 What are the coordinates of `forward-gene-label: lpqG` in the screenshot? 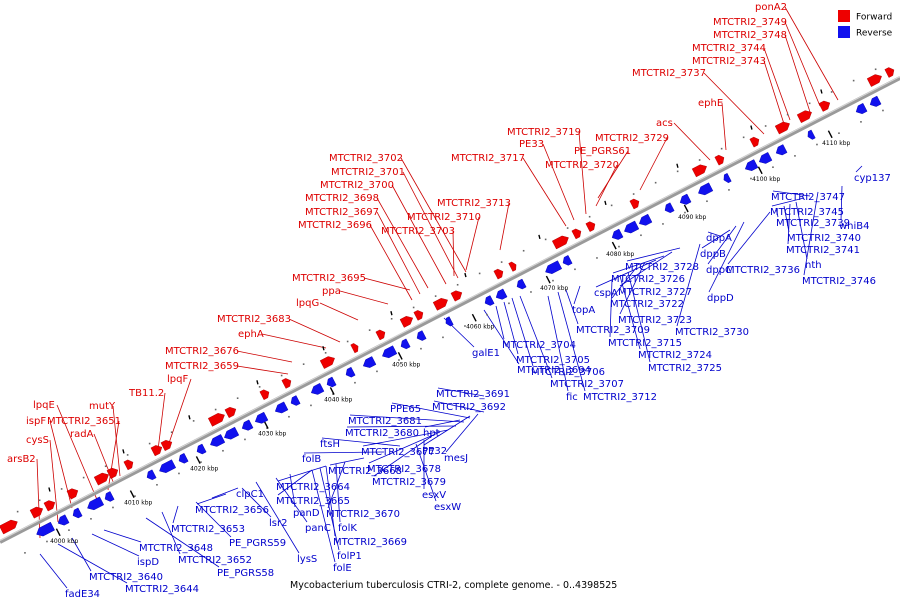 It's located at (307, 303).